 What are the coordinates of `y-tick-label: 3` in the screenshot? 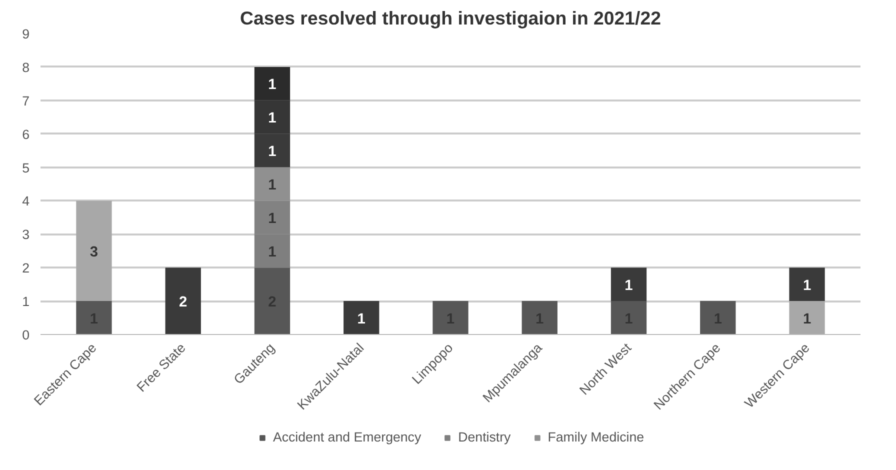 It's located at (26, 234).